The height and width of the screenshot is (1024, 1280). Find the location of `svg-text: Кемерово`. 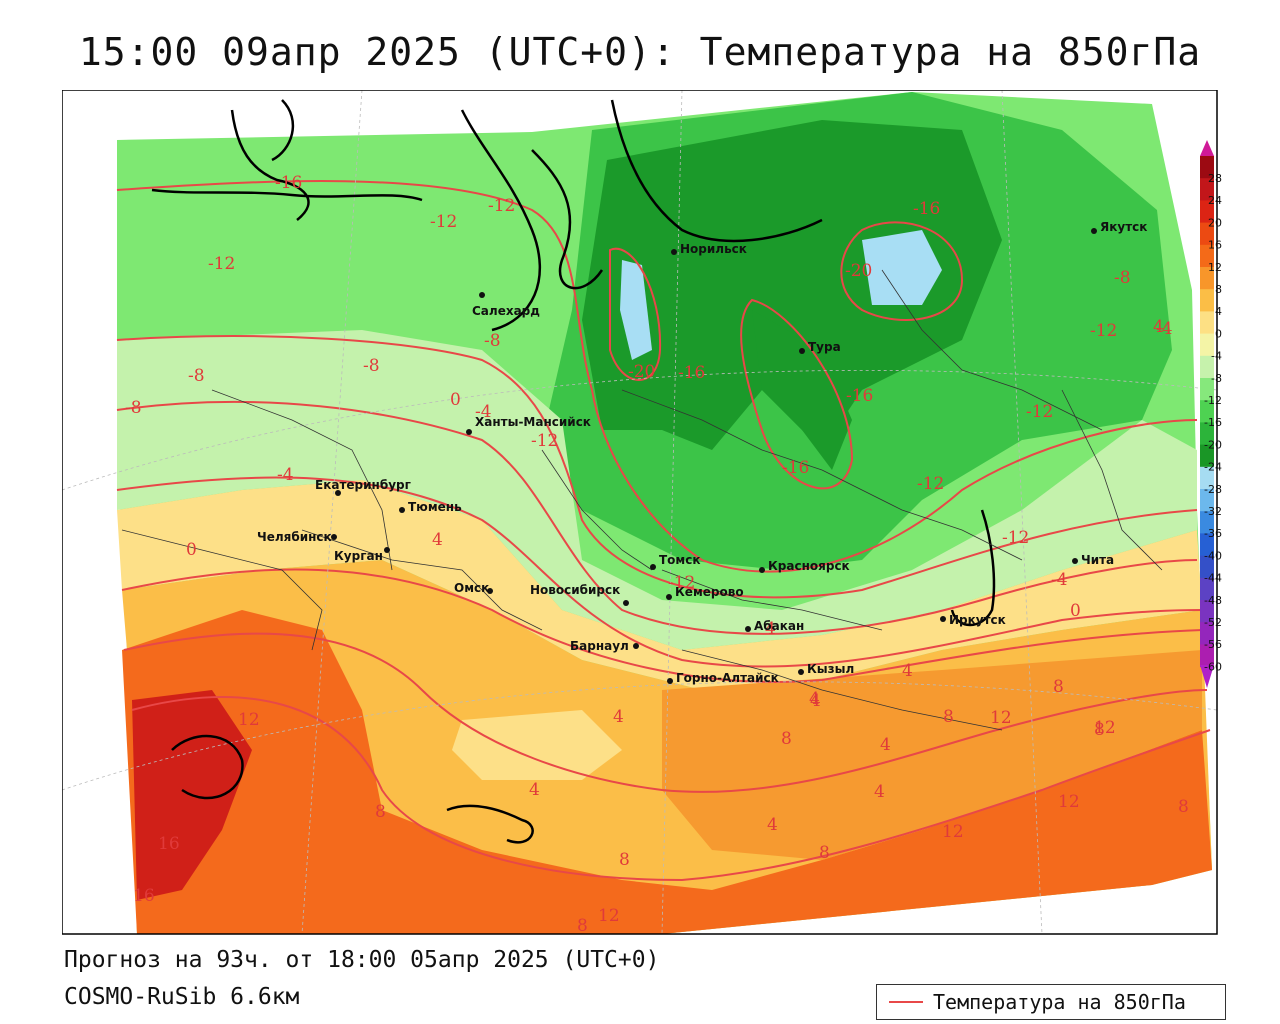

svg-text: Кемерово is located at coordinates (709, 592).